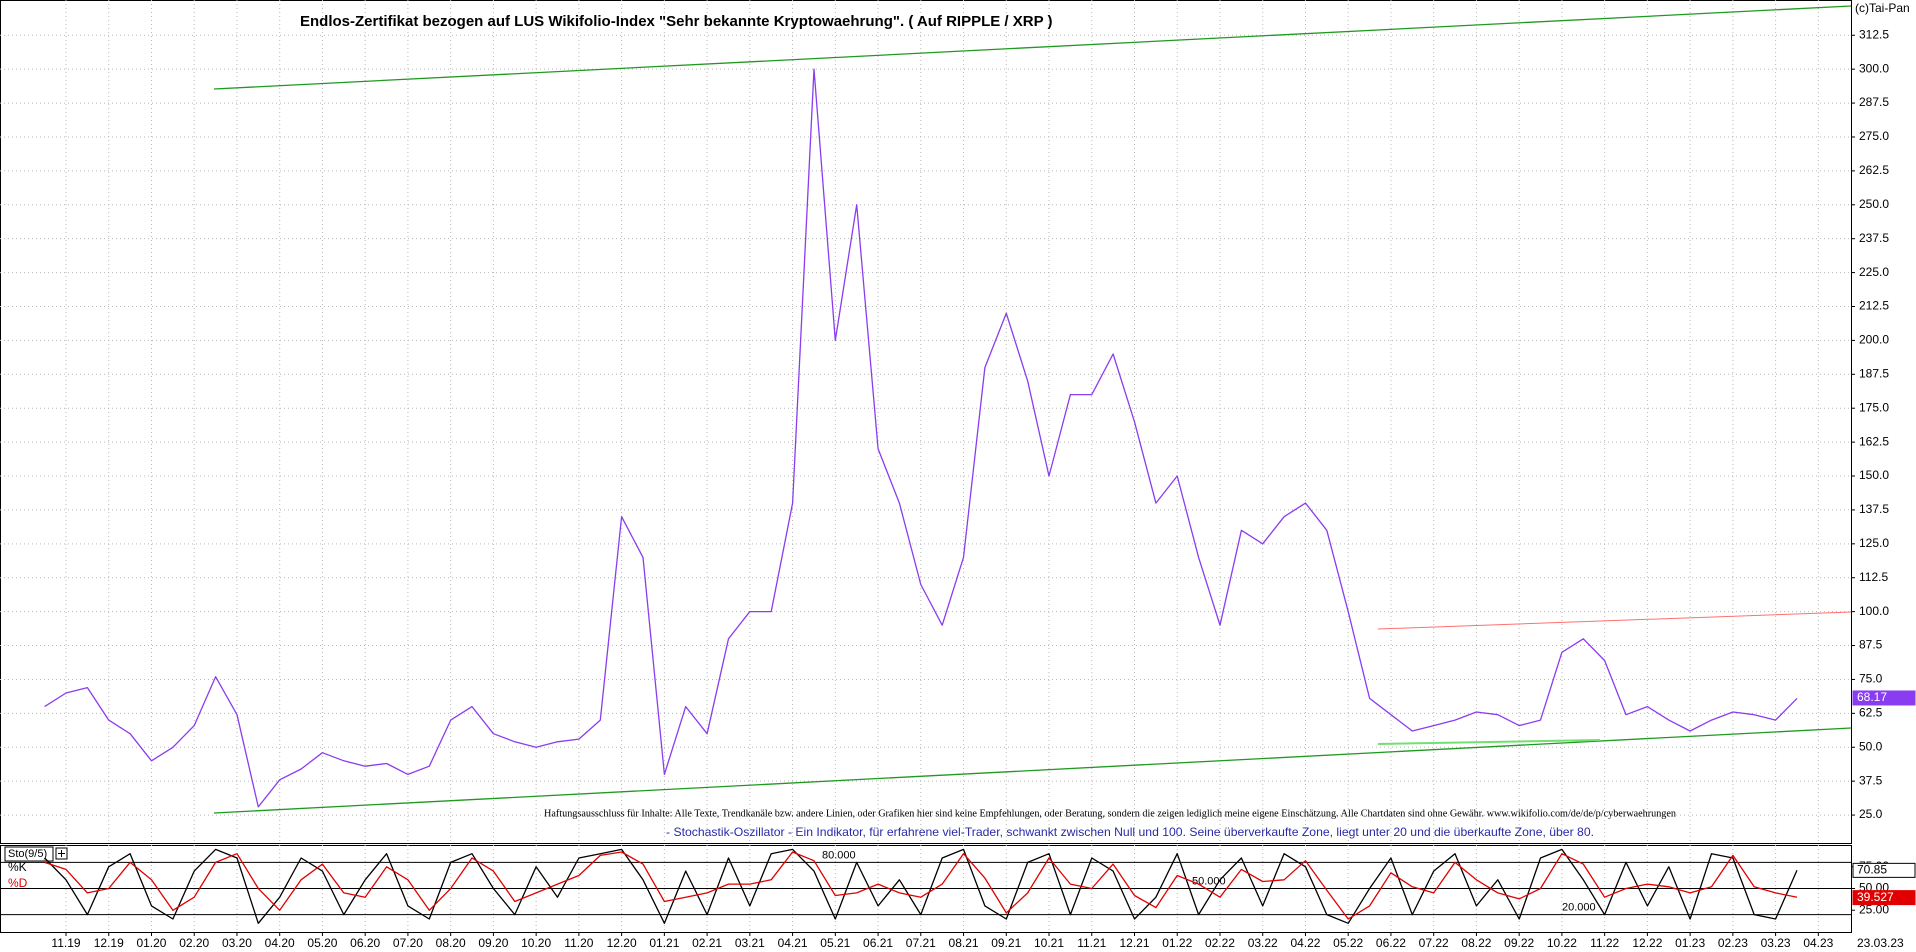  Describe the element at coordinates (964, 943) in the screenshot. I see `x-tick-label: 08.21` at that location.